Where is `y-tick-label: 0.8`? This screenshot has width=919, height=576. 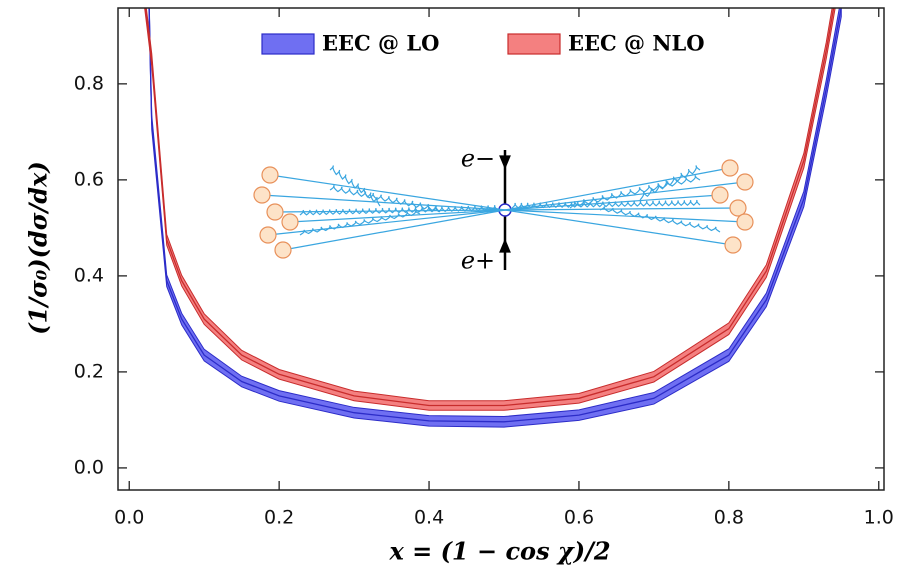
y-tick-label: 0.8 is located at coordinates (89, 83).